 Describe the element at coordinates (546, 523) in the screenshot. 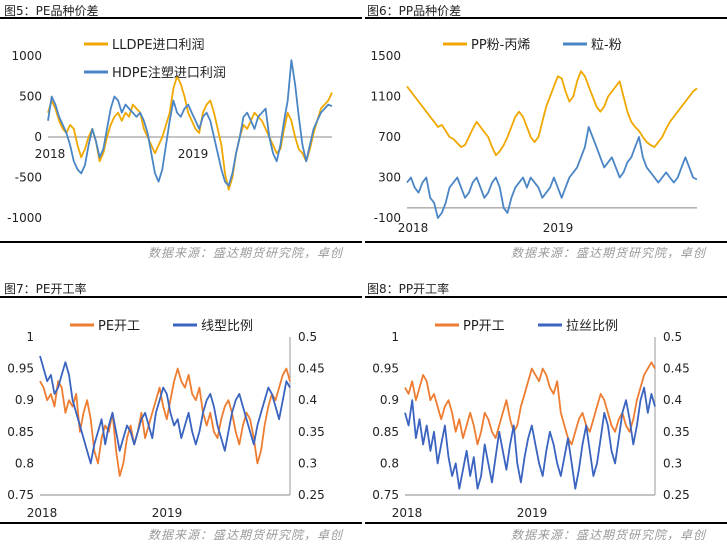

I see `fig8-bottom-rule` at that location.